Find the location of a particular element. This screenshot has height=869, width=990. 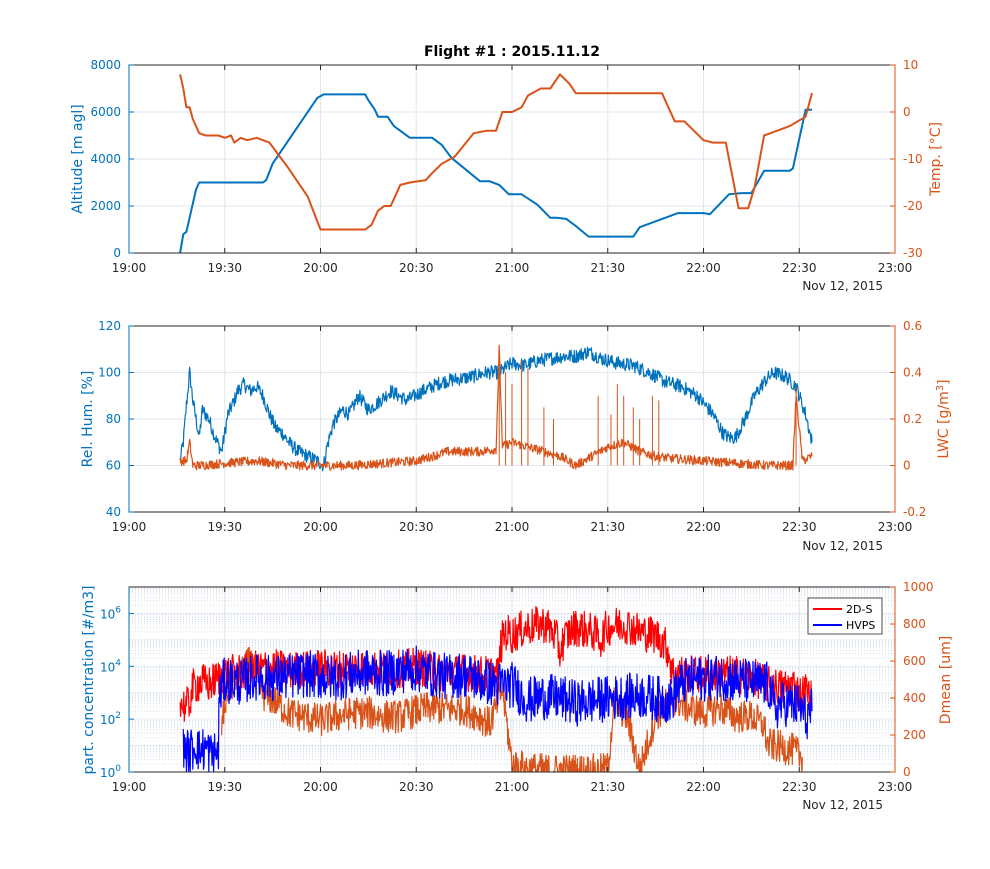

y-left-tick-label: 8000 is located at coordinates (105, 65).